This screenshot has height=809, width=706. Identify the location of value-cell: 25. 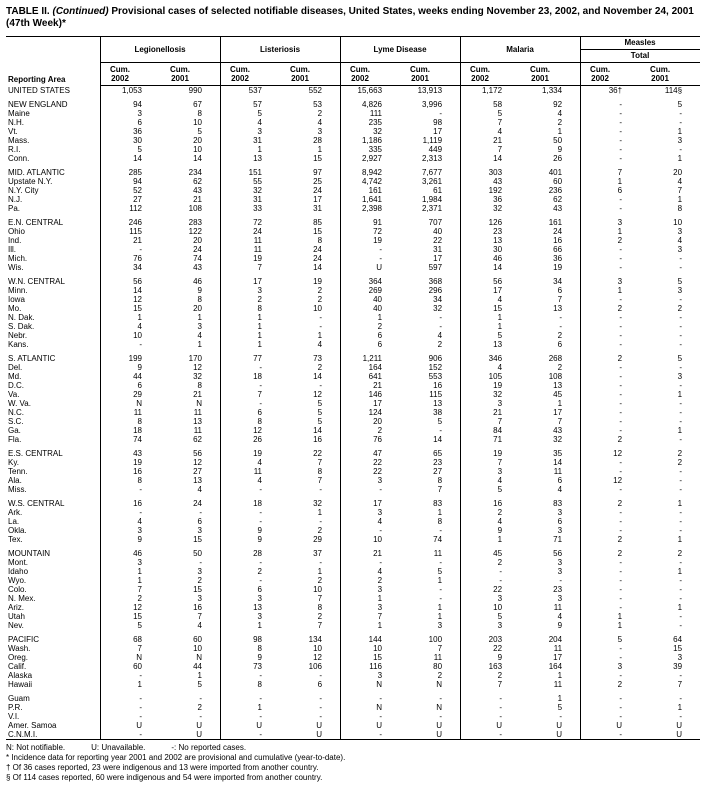
(318, 181).